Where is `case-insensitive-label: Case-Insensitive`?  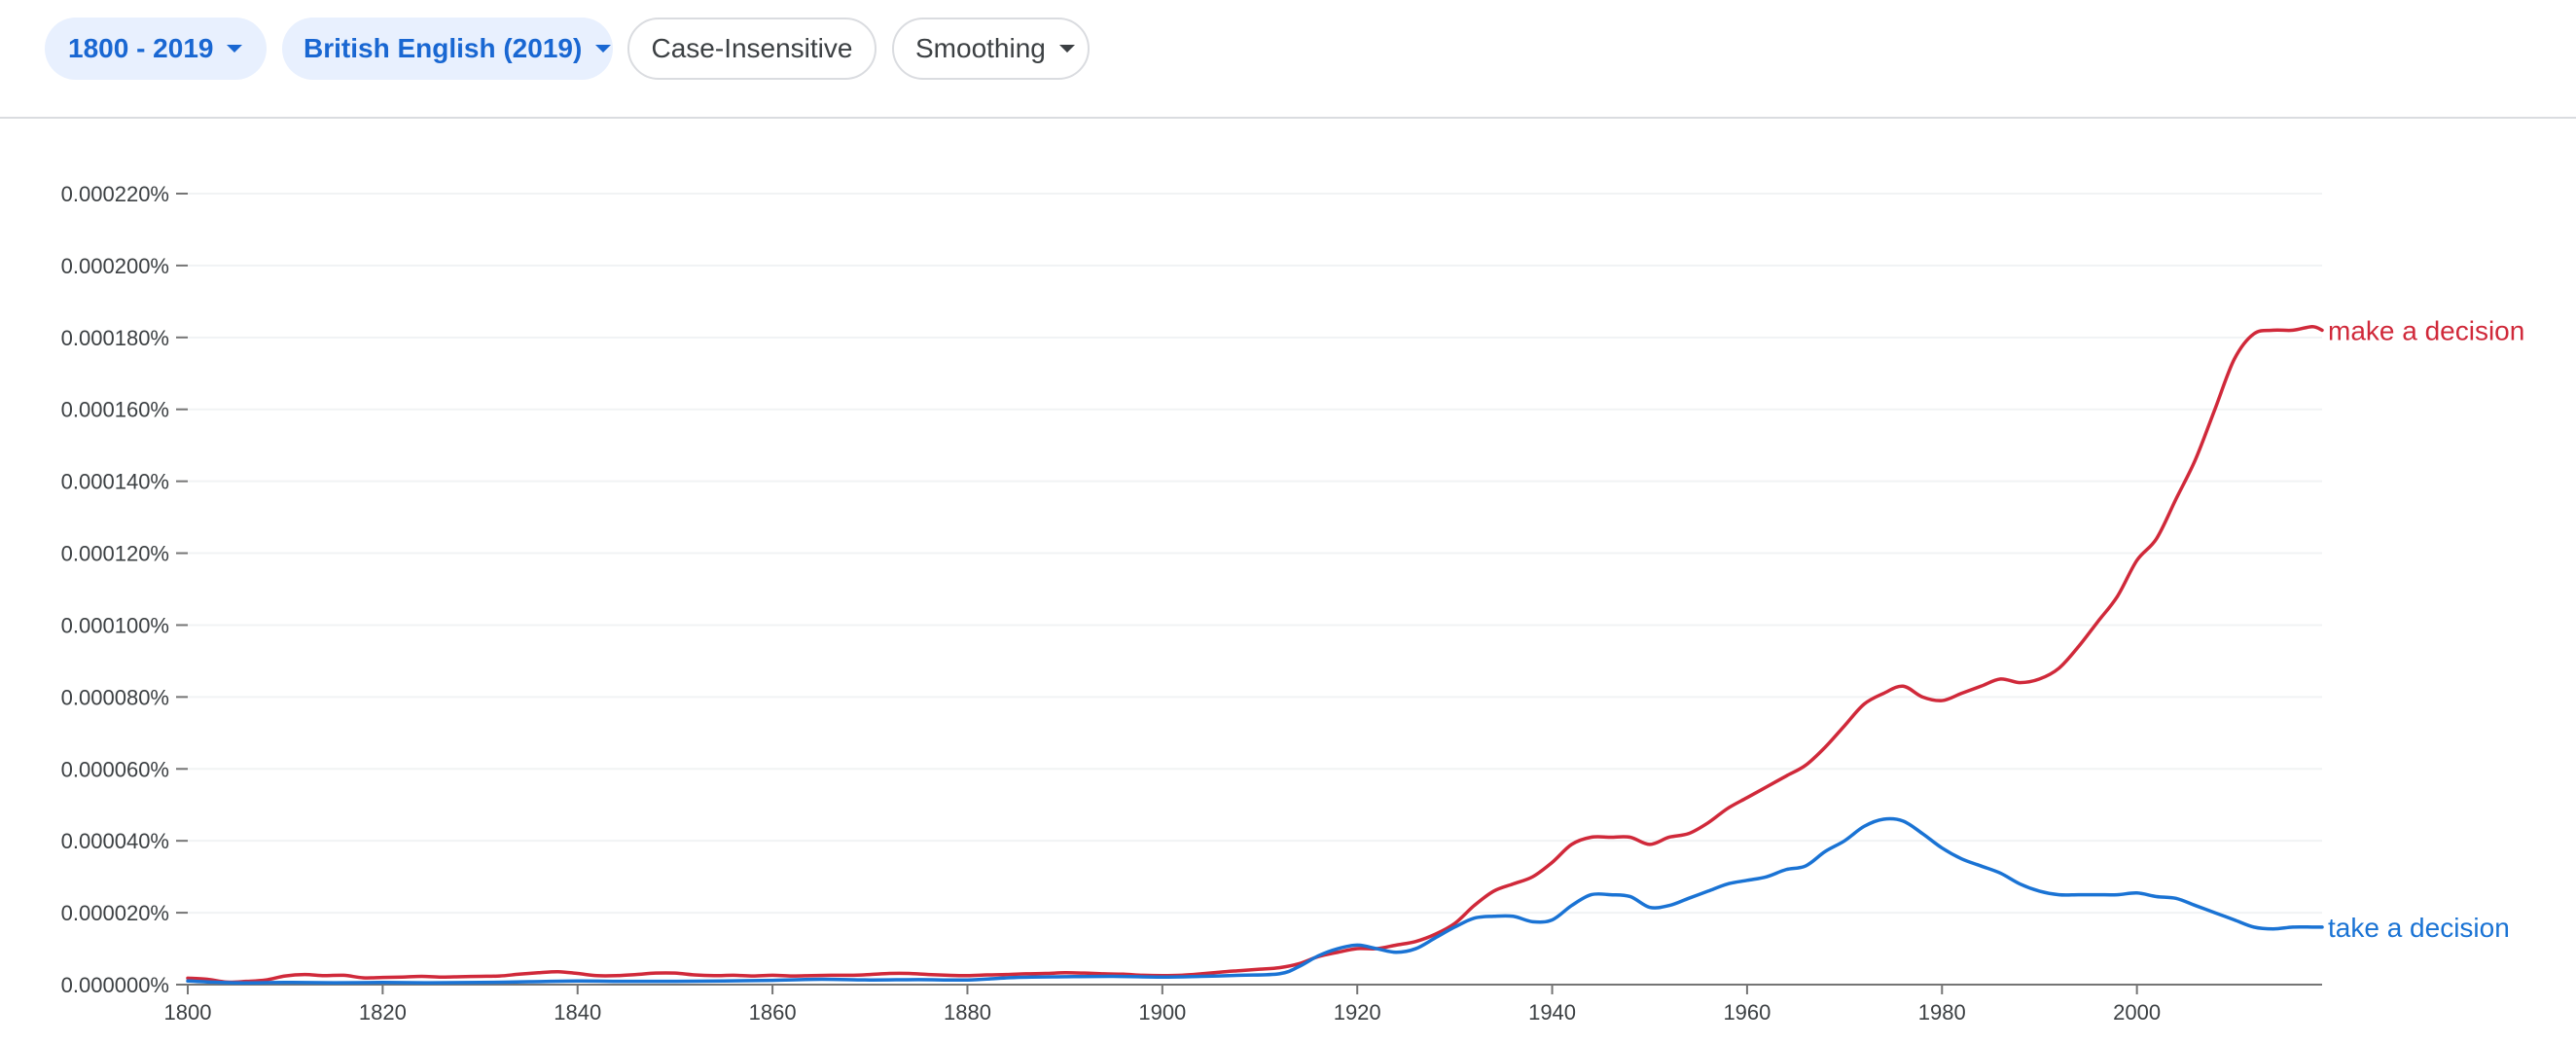
case-insensitive-label: Case-Insensitive is located at coordinates (752, 48).